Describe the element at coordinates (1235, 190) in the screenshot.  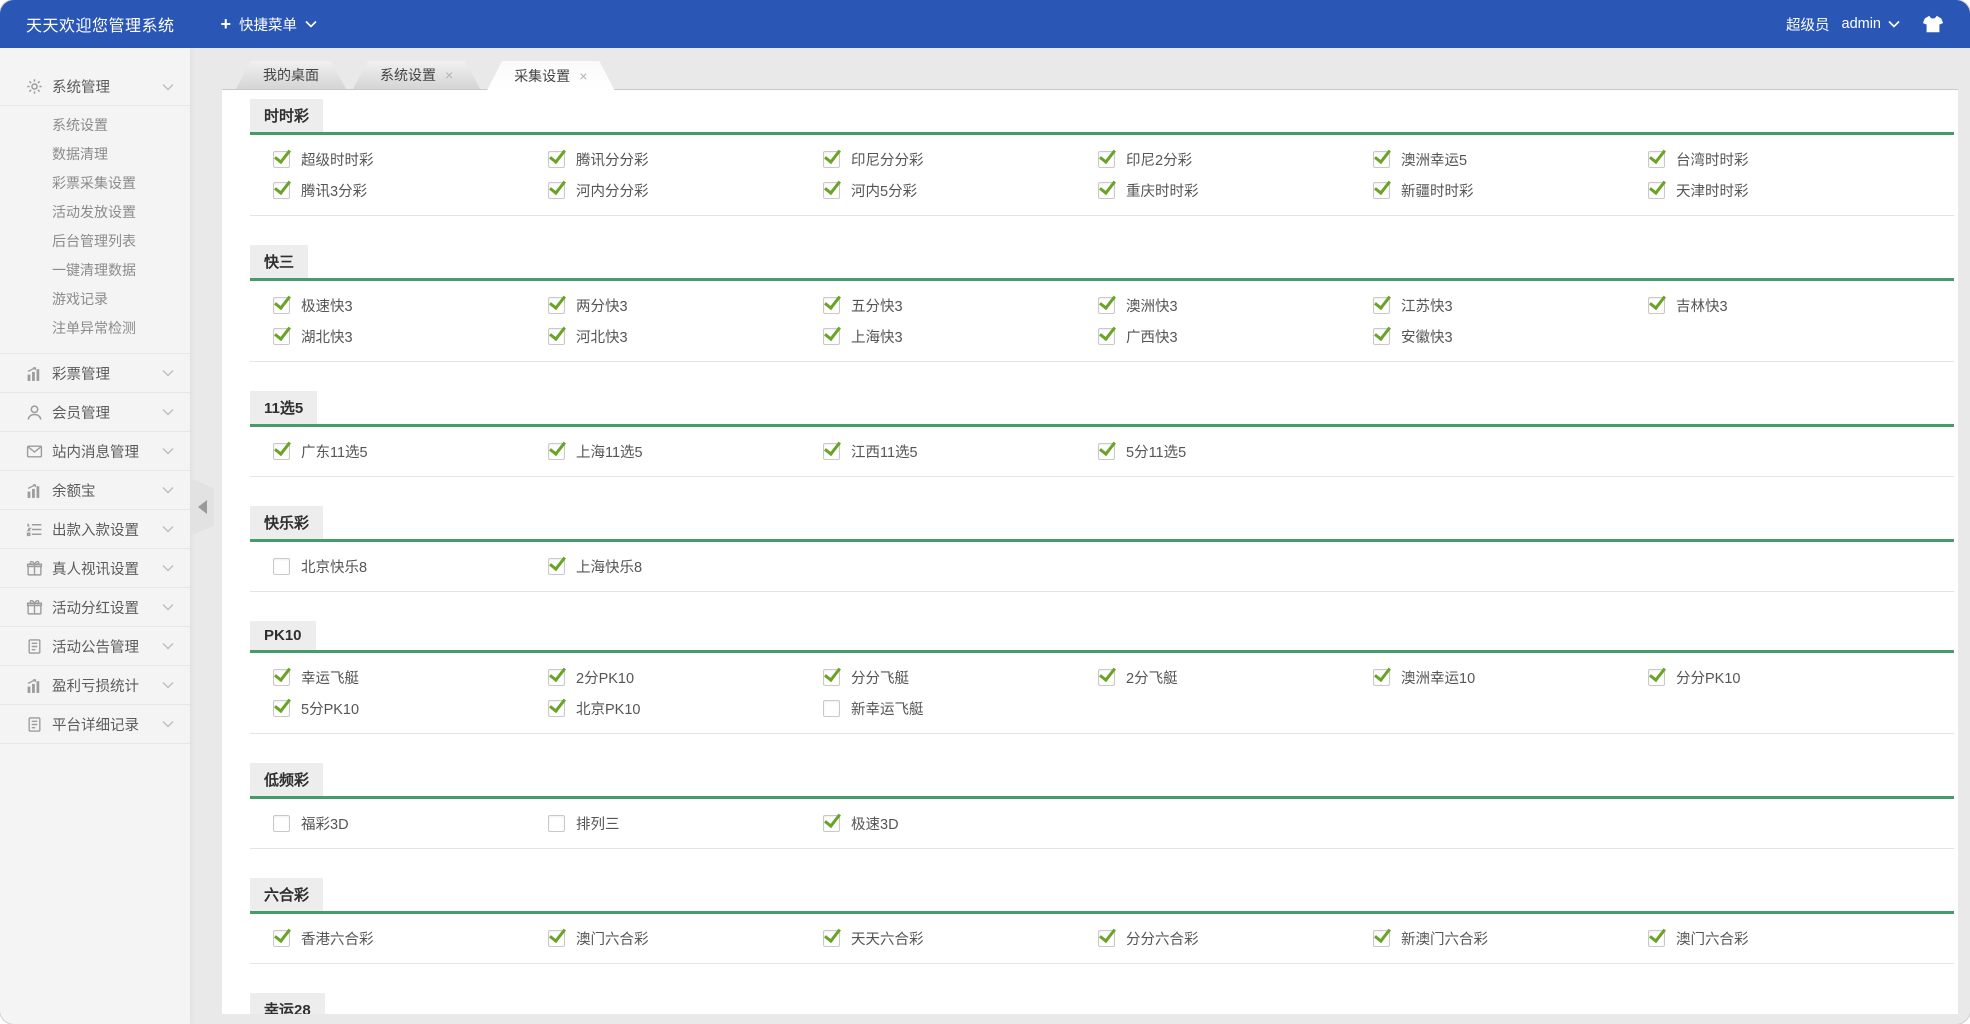
I see `lottery-option: 重庆时时彩` at that location.